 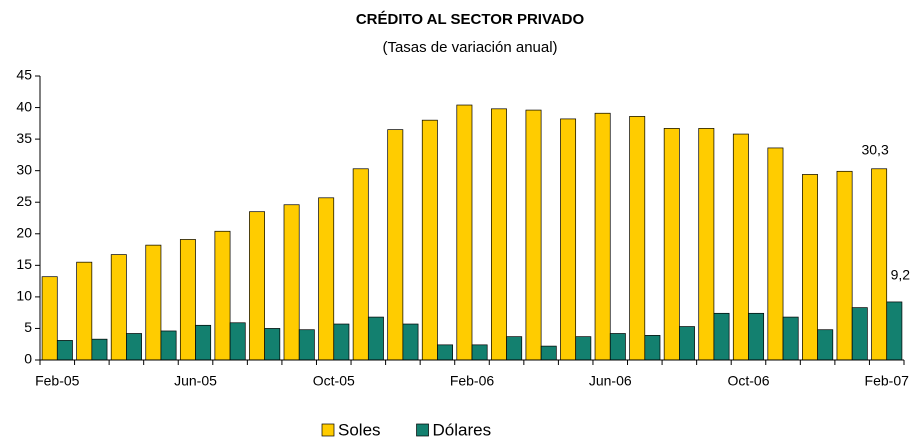 I want to click on x-tick-label: Oct-05, so click(x=334, y=381).